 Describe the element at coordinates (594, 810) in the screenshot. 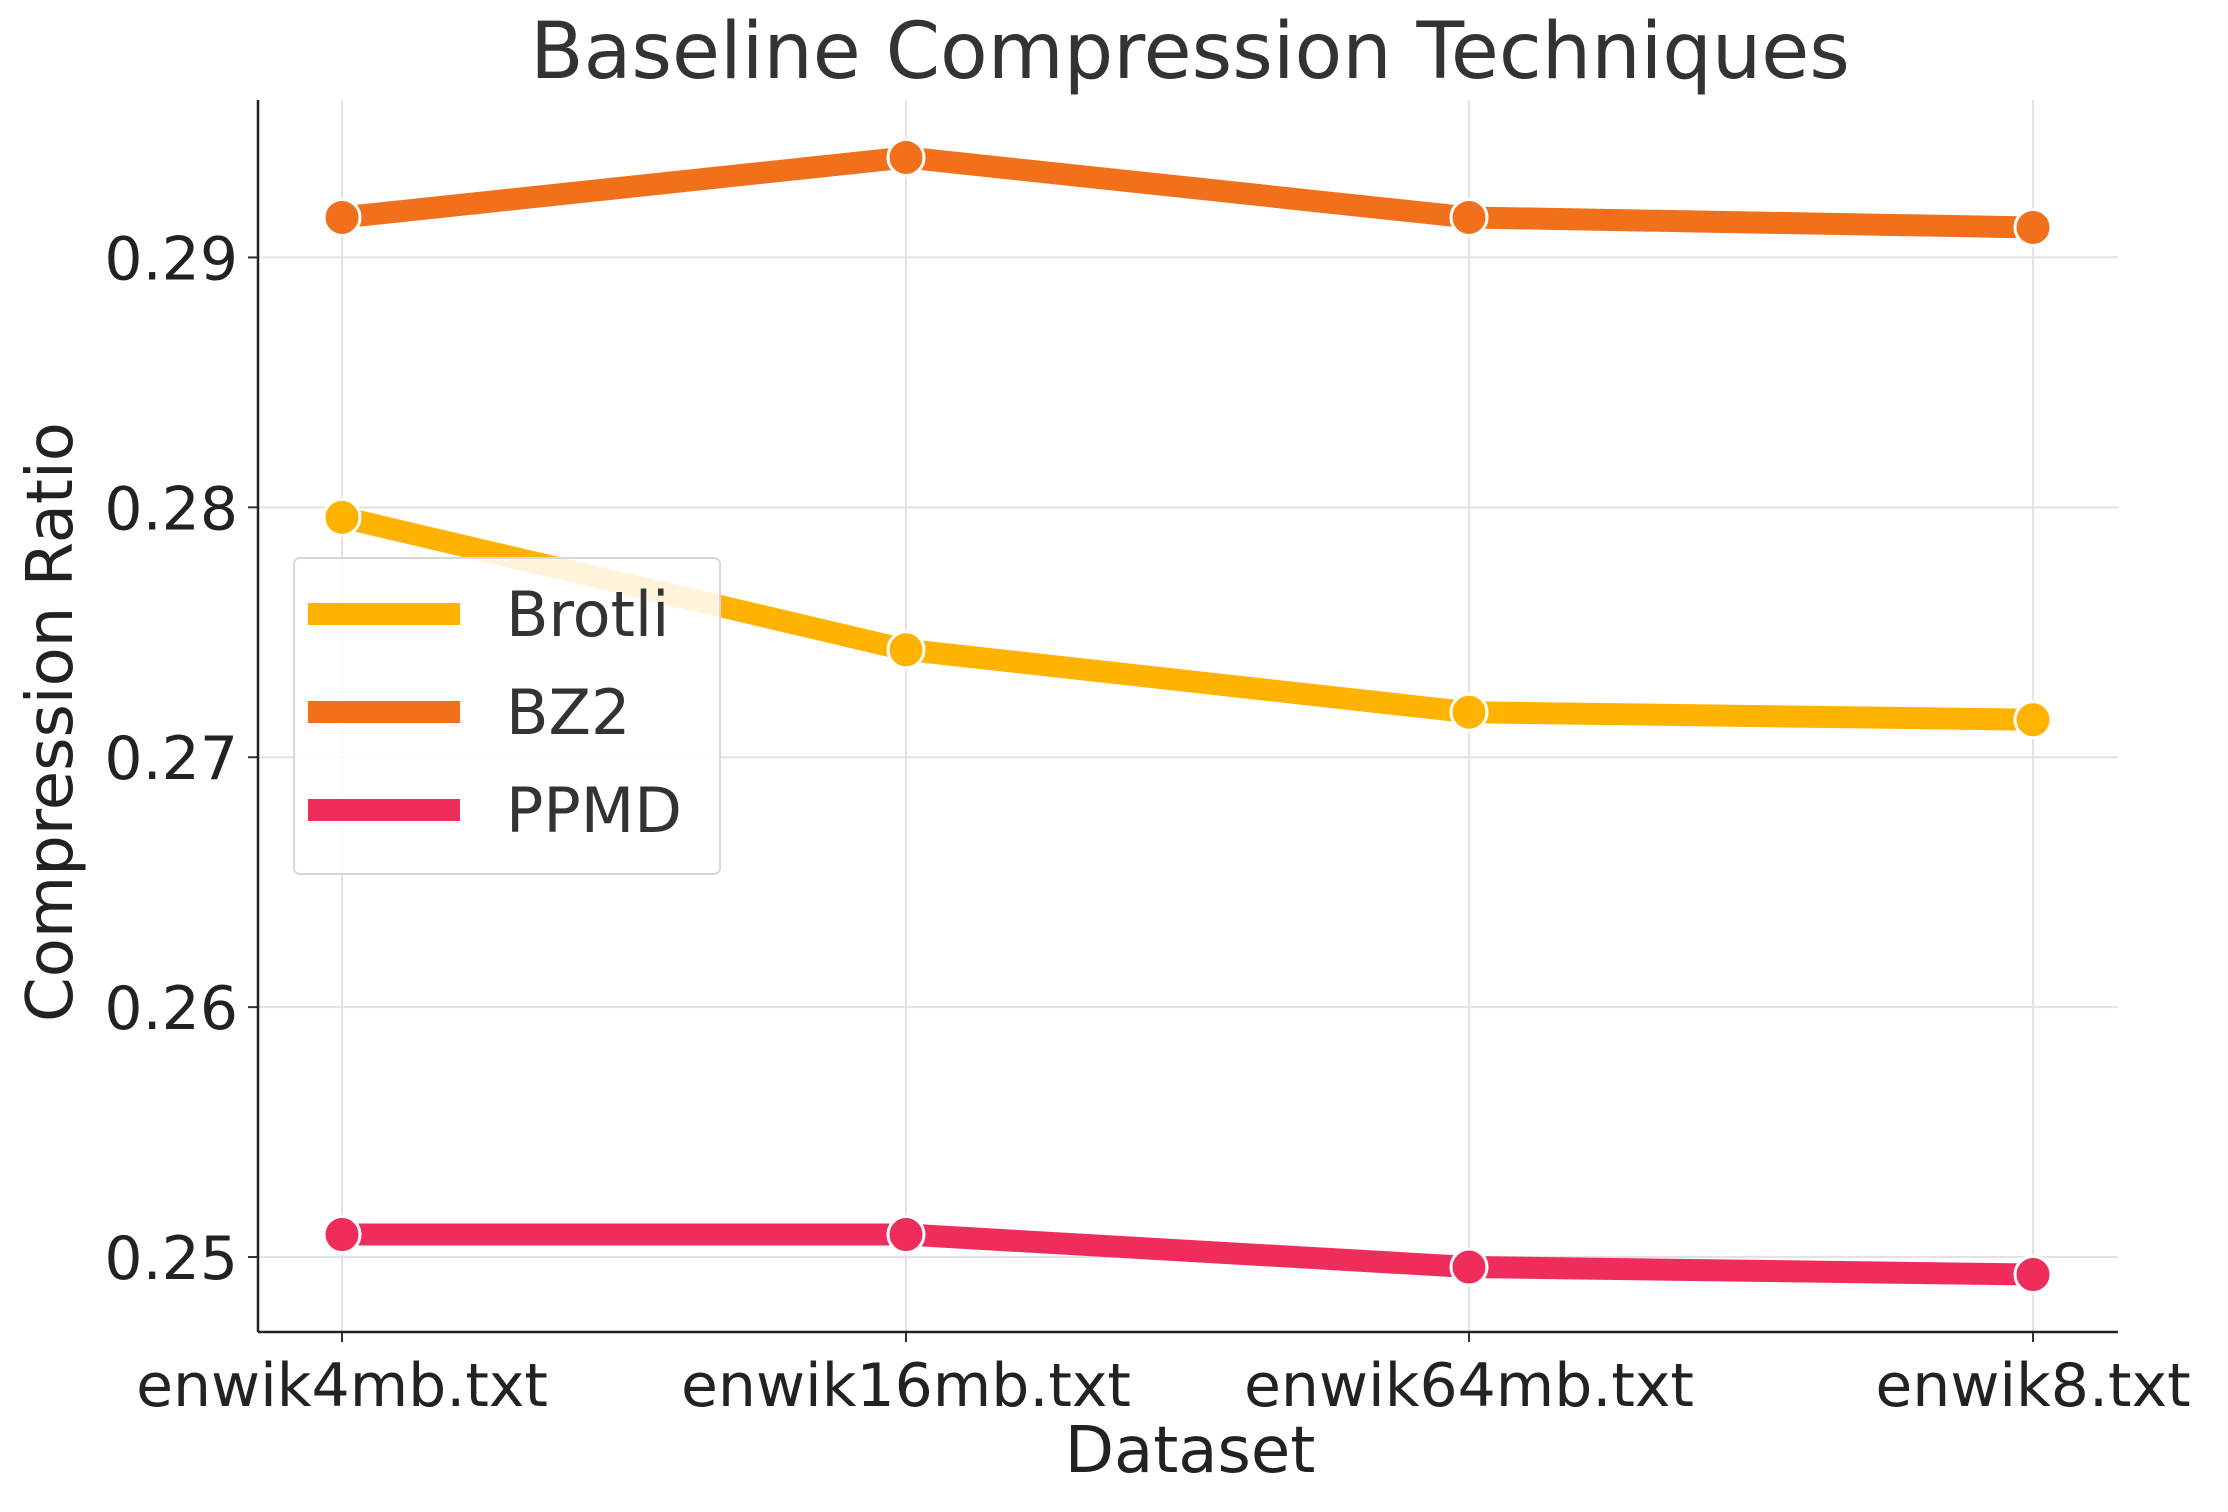

I see `legend-label: PPMD` at that location.